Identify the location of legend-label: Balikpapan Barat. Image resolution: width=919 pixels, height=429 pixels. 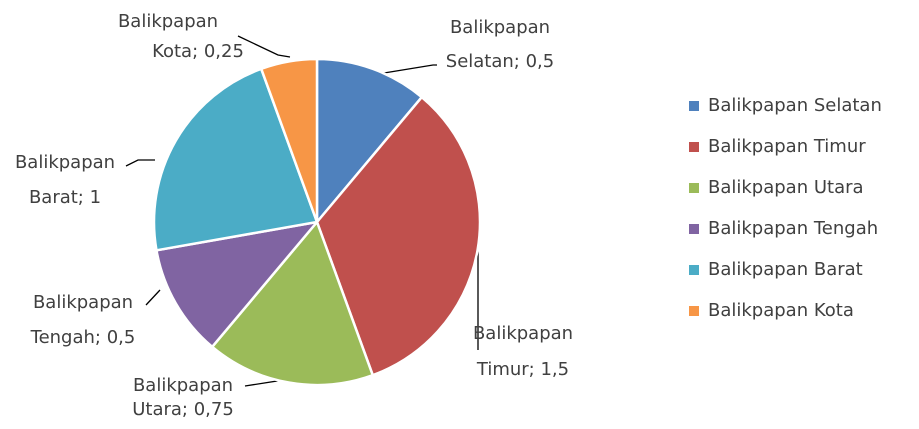
(785, 269).